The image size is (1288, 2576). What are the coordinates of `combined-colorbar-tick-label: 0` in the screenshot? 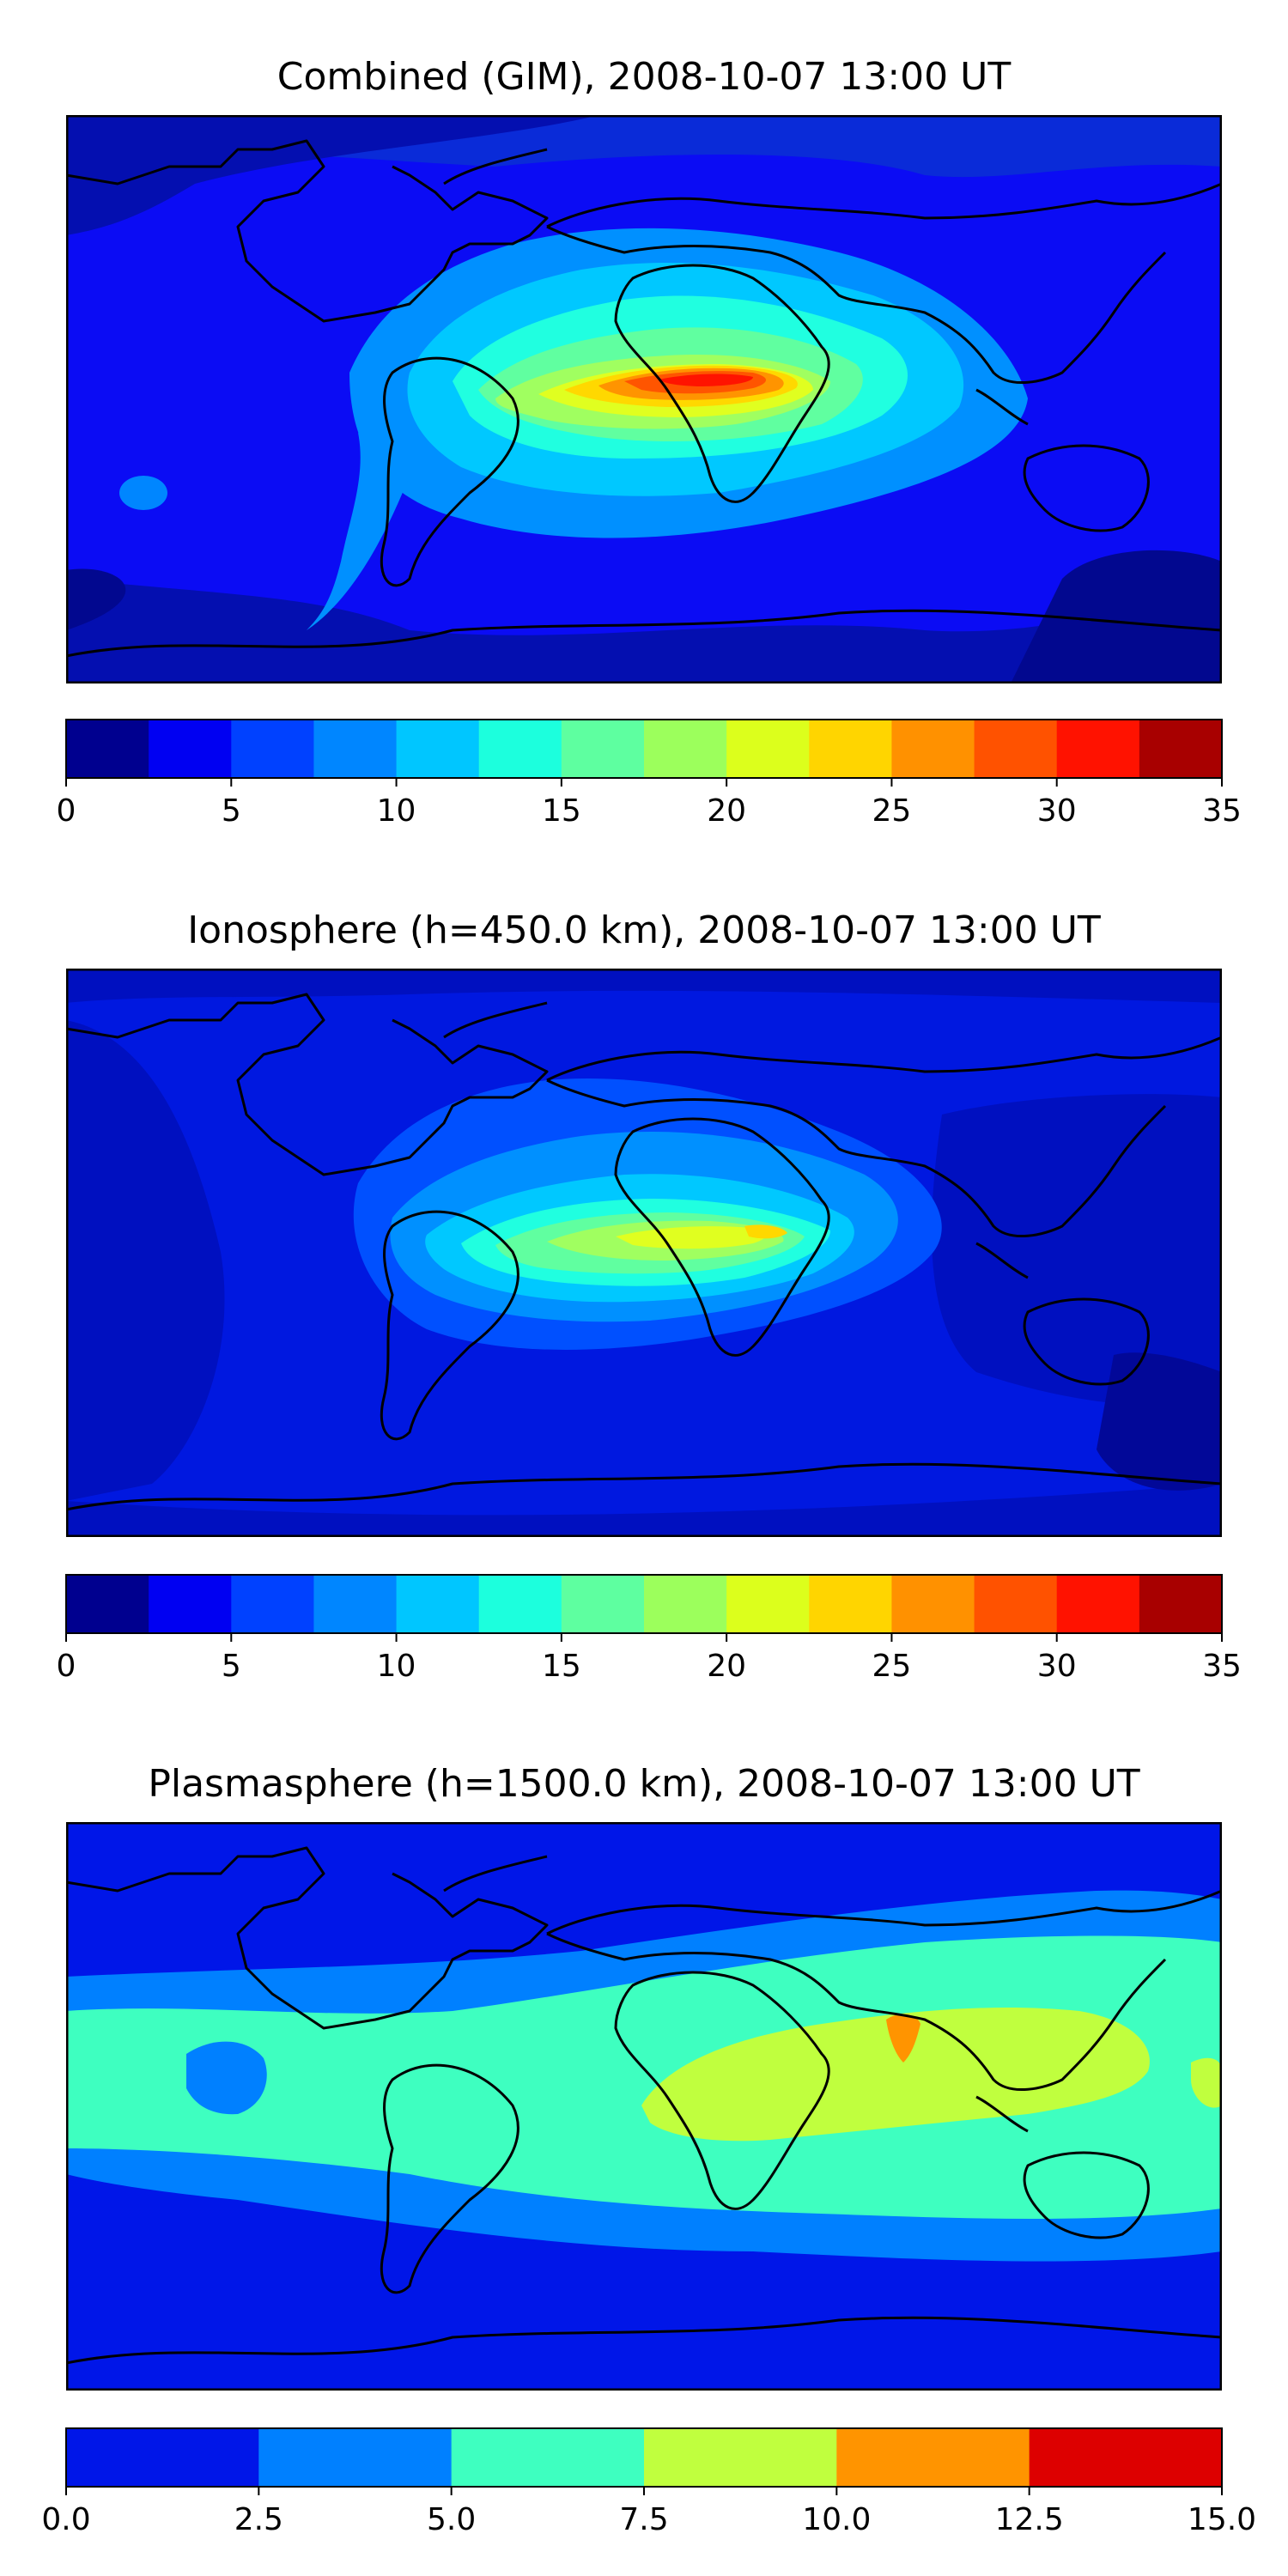 It's located at (66, 811).